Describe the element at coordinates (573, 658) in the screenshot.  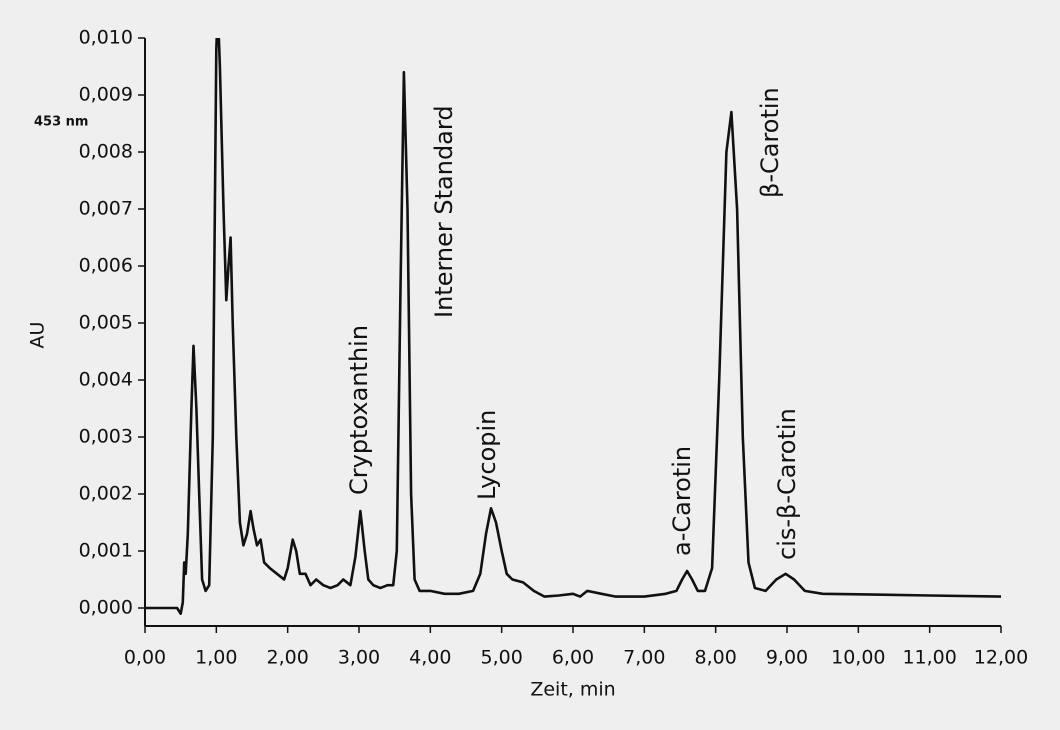
I see `x-tick-label: 6,00` at that location.